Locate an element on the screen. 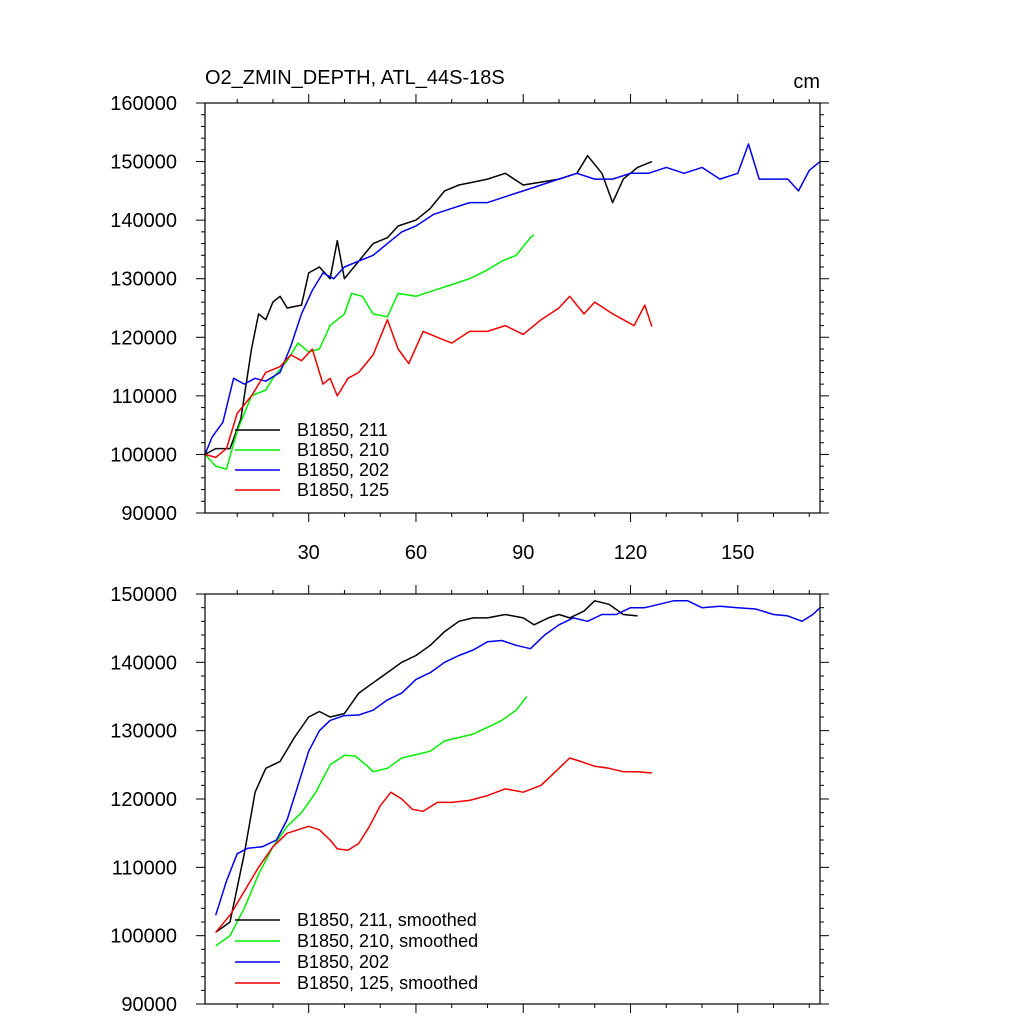 This screenshot has width=1024, height=1024. y-tick-label: 160000 is located at coordinates (143, 104).